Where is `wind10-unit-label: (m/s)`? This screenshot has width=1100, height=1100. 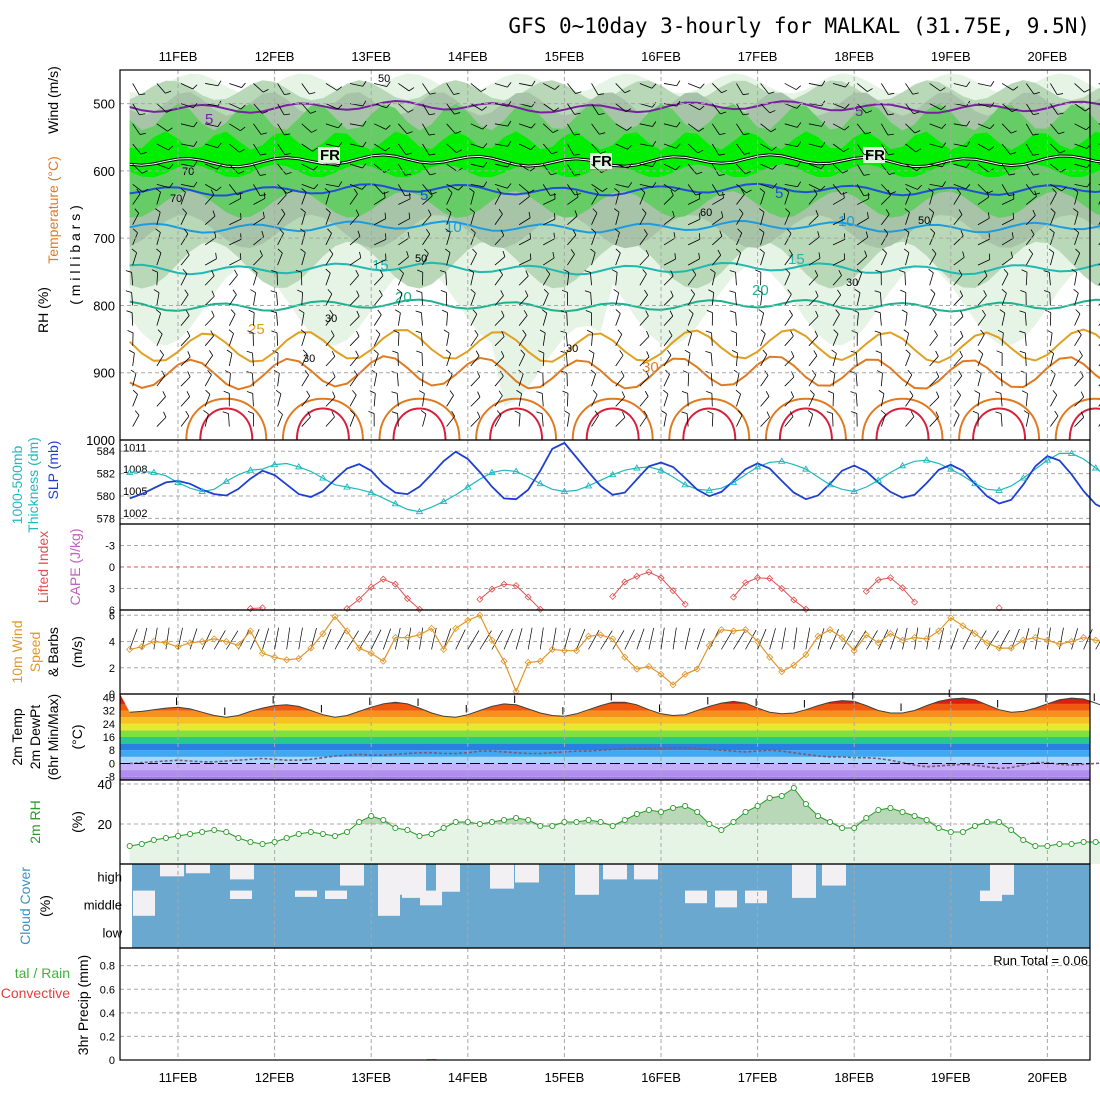
wind10-unit-label: (m/s) is located at coordinates (77, 652).